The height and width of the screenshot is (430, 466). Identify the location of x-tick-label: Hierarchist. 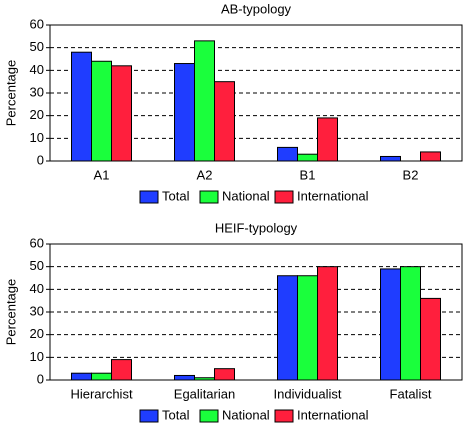
(101, 393).